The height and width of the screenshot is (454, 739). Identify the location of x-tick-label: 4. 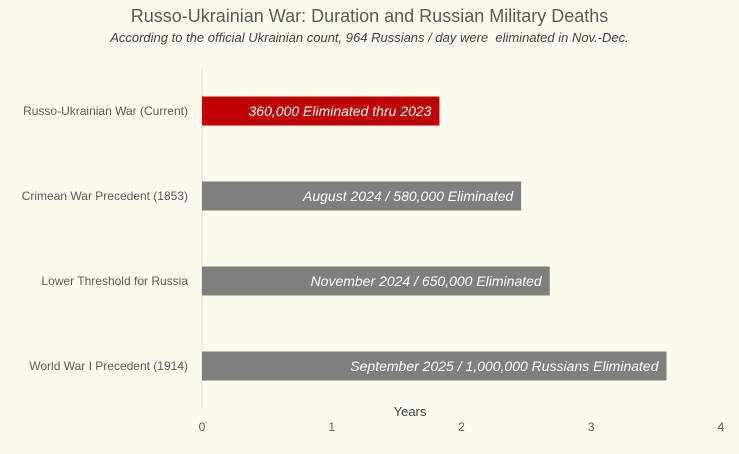
(721, 427).